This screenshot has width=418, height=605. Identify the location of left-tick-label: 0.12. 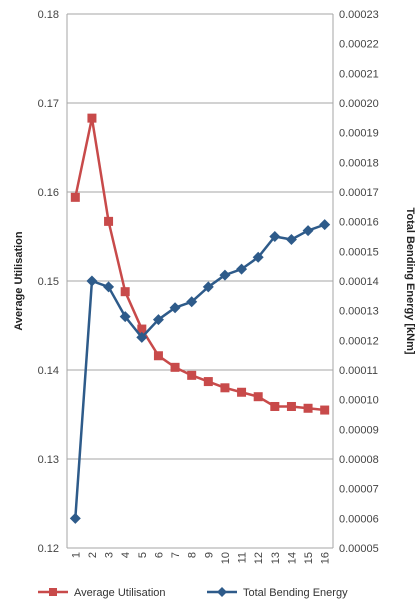
(48, 549).